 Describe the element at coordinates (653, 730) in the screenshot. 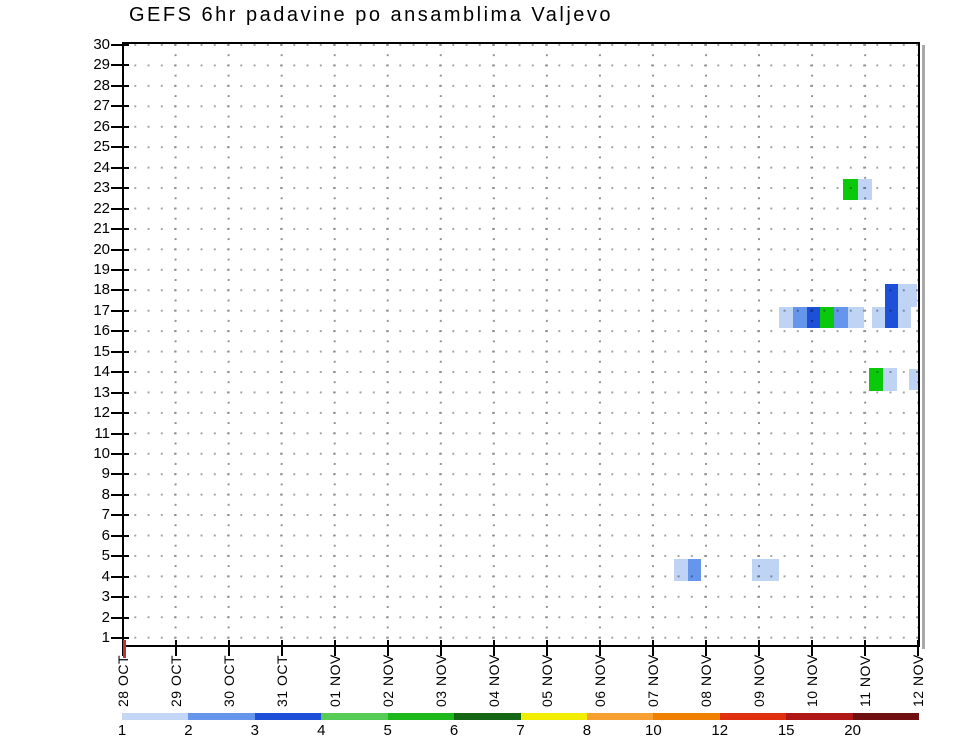

I see `colorbar-label: 10` at that location.